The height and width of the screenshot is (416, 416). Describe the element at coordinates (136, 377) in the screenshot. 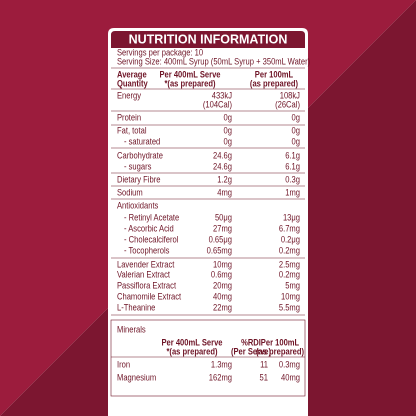

I see `row-label: Magnesium` at that location.